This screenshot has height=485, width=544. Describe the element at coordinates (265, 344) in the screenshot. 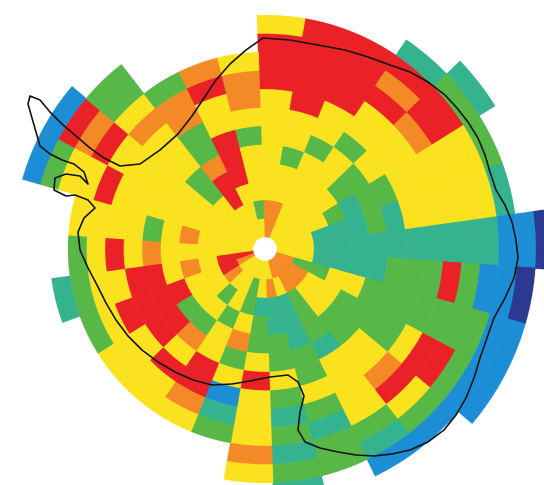

I see `sector-15-ring-4-cell` at that location.